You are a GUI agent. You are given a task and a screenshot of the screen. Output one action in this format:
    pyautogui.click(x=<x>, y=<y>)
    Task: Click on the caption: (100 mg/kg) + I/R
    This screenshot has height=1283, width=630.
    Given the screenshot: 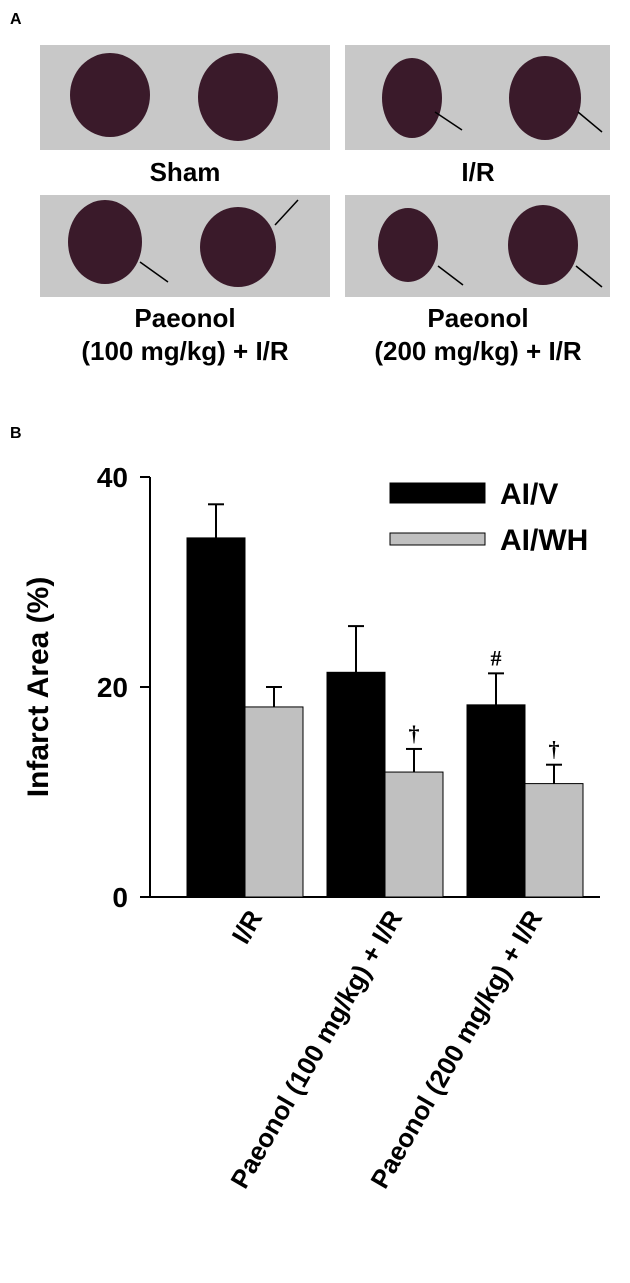 What is the action you would take?
    pyautogui.click(x=185, y=351)
    